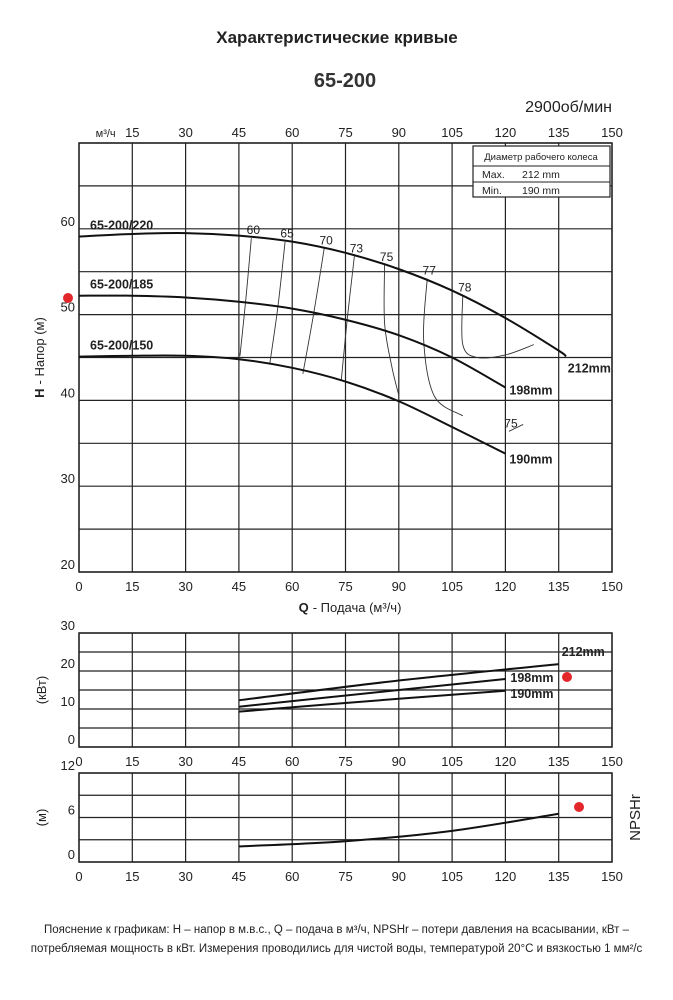 Image resolution: width=673 pixels, height=1000 pixels. Describe the element at coordinates (541, 175) in the screenshot. I see `legend-value: 212 mm` at that location.